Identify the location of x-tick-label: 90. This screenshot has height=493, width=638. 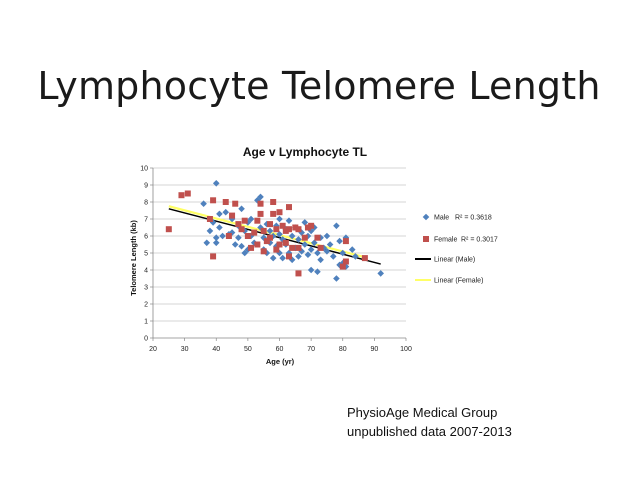
(374, 349).